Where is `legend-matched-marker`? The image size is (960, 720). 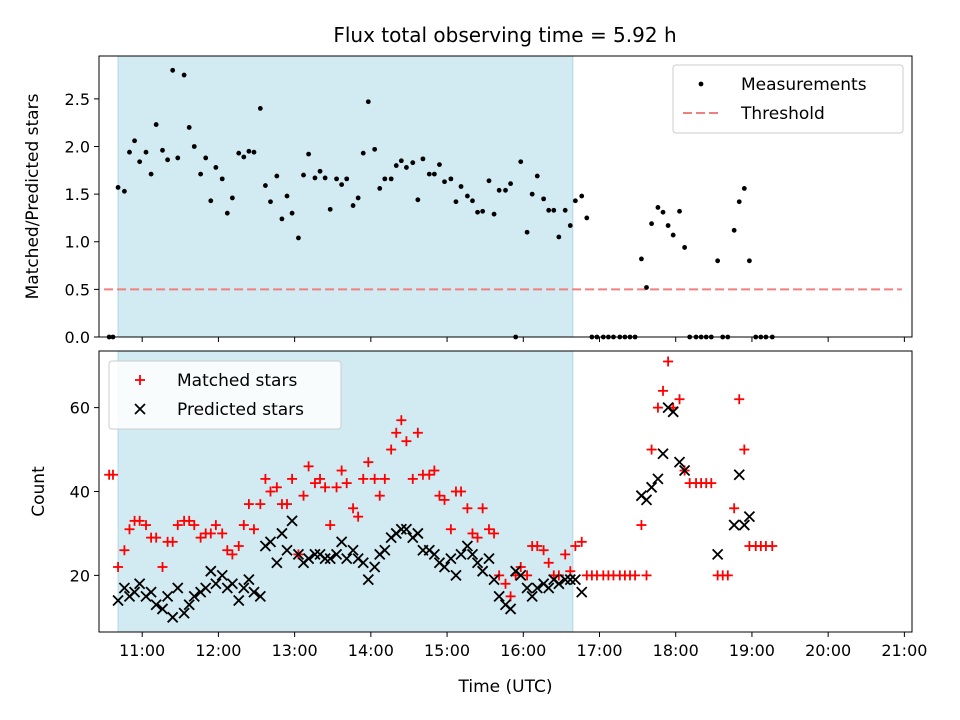
legend-matched-marker is located at coordinates (140, 380).